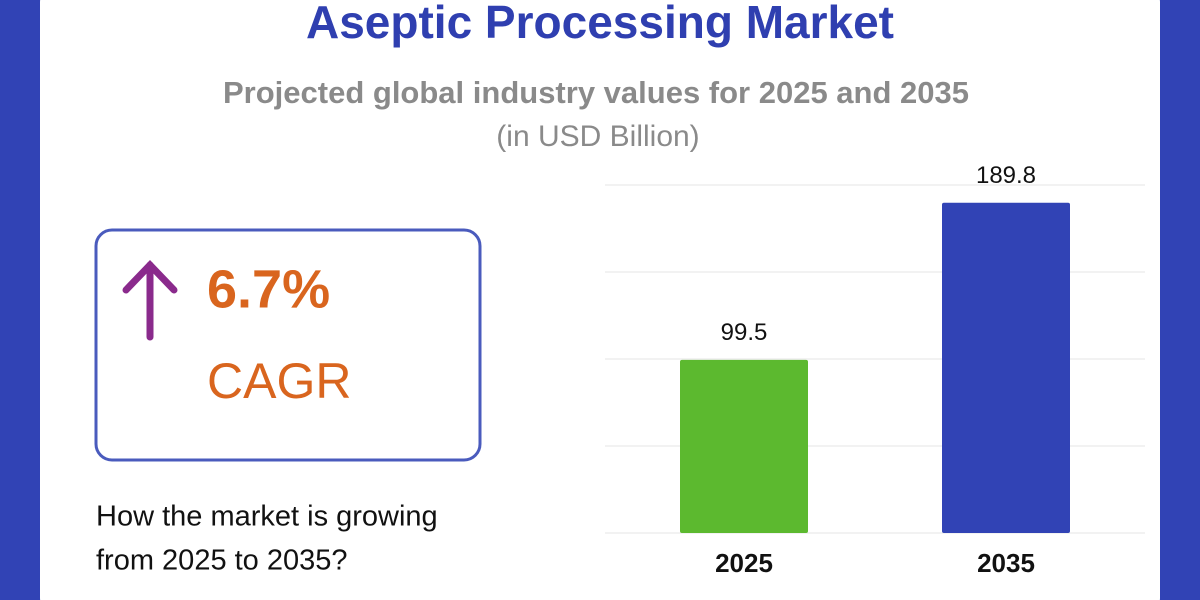 The height and width of the screenshot is (600, 1200). What do you see at coordinates (288, 345) in the screenshot?
I see `cagr-box` at bounding box center [288, 345].